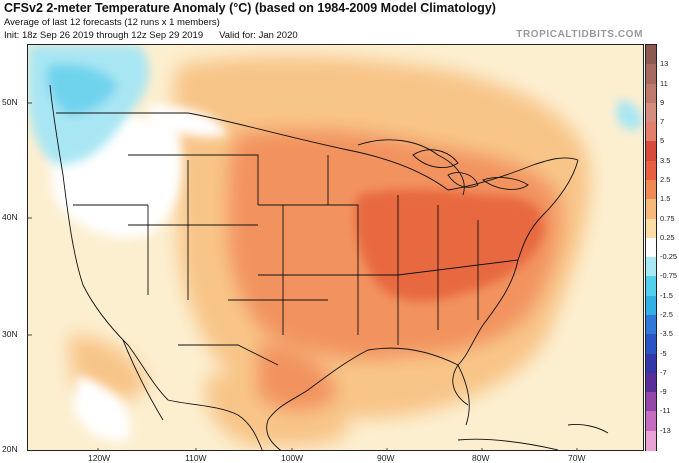  What do you see at coordinates (665, 411) in the screenshot?
I see `colorbar-tick-label: -11` at bounding box center [665, 411].